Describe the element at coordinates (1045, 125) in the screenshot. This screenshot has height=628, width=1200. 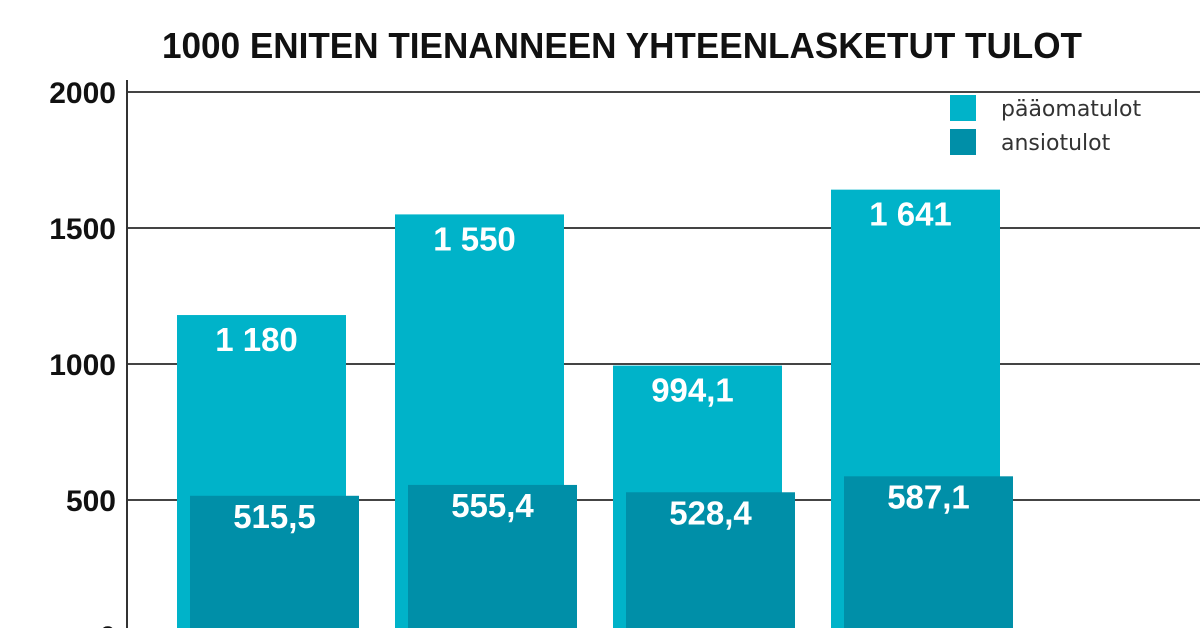
I see `legend: pääomatulot ansiotulot` at that location.